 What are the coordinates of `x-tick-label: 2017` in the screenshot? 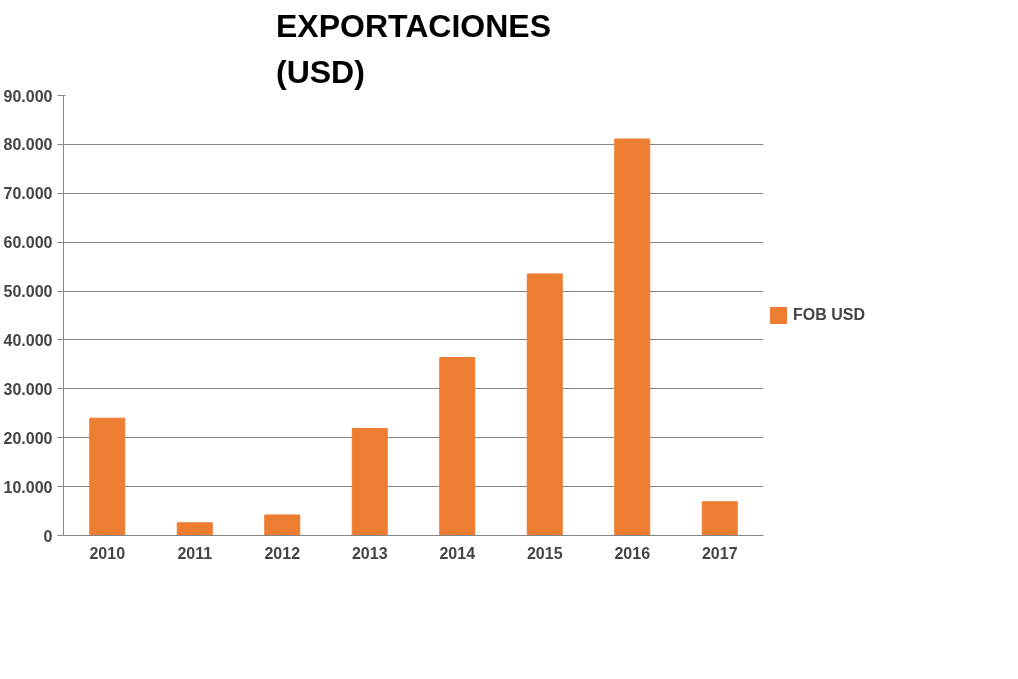 It's located at (719, 553).